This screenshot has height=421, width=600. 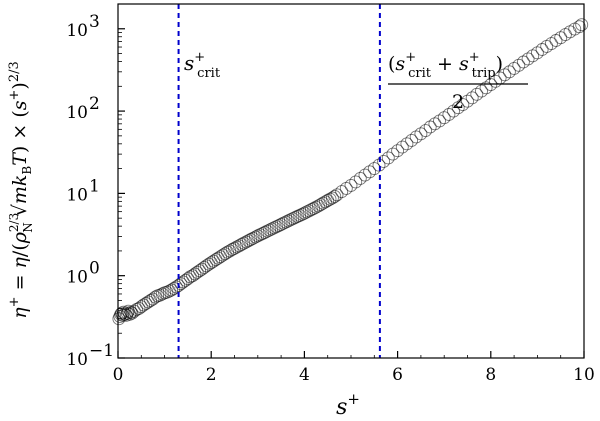 What do you see at coordinates (118, 375) in the screenshot?
I see `x-tick-label: 0` at bounding box center [118, 375].